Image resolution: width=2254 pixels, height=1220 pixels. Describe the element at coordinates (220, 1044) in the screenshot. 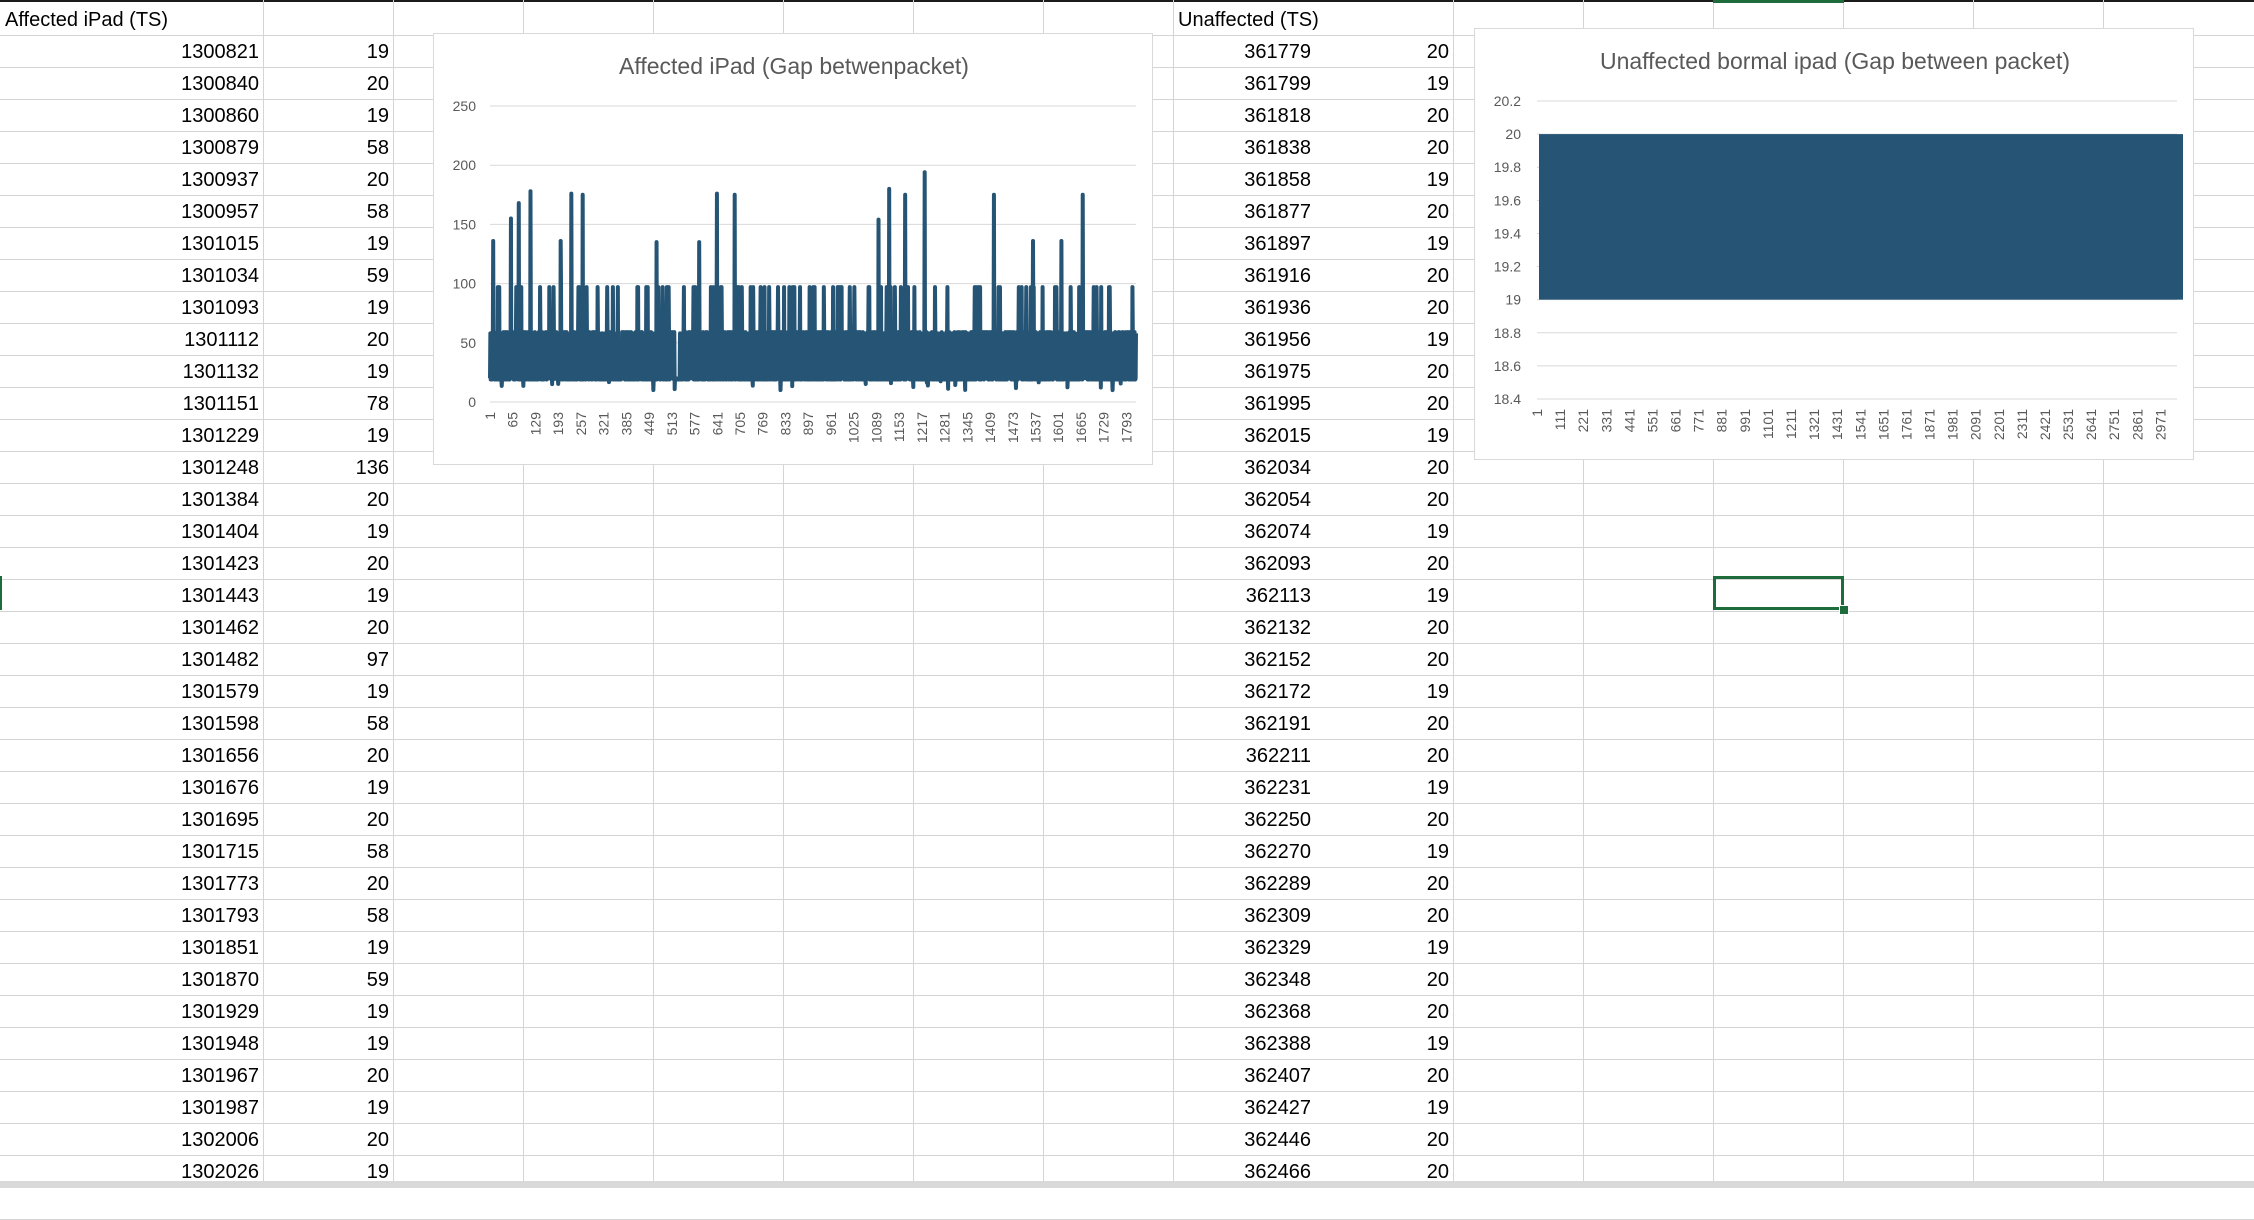

I see `left-ts-cell: 1301948` at that location.